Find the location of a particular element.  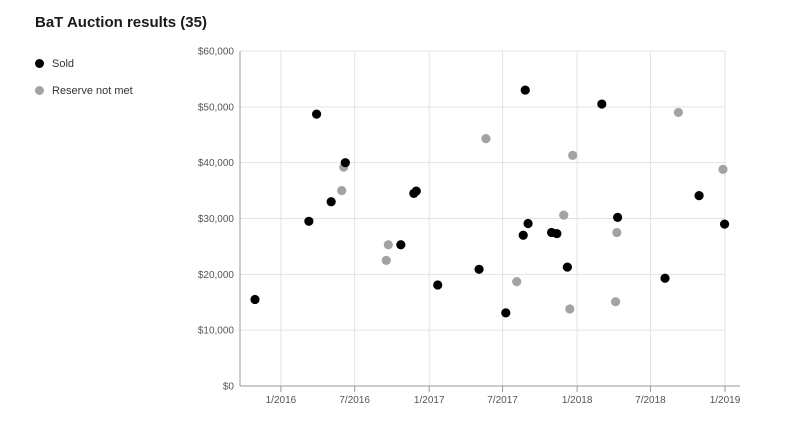

legend: Sold Reserve not met is located at coordinates (84, 77).